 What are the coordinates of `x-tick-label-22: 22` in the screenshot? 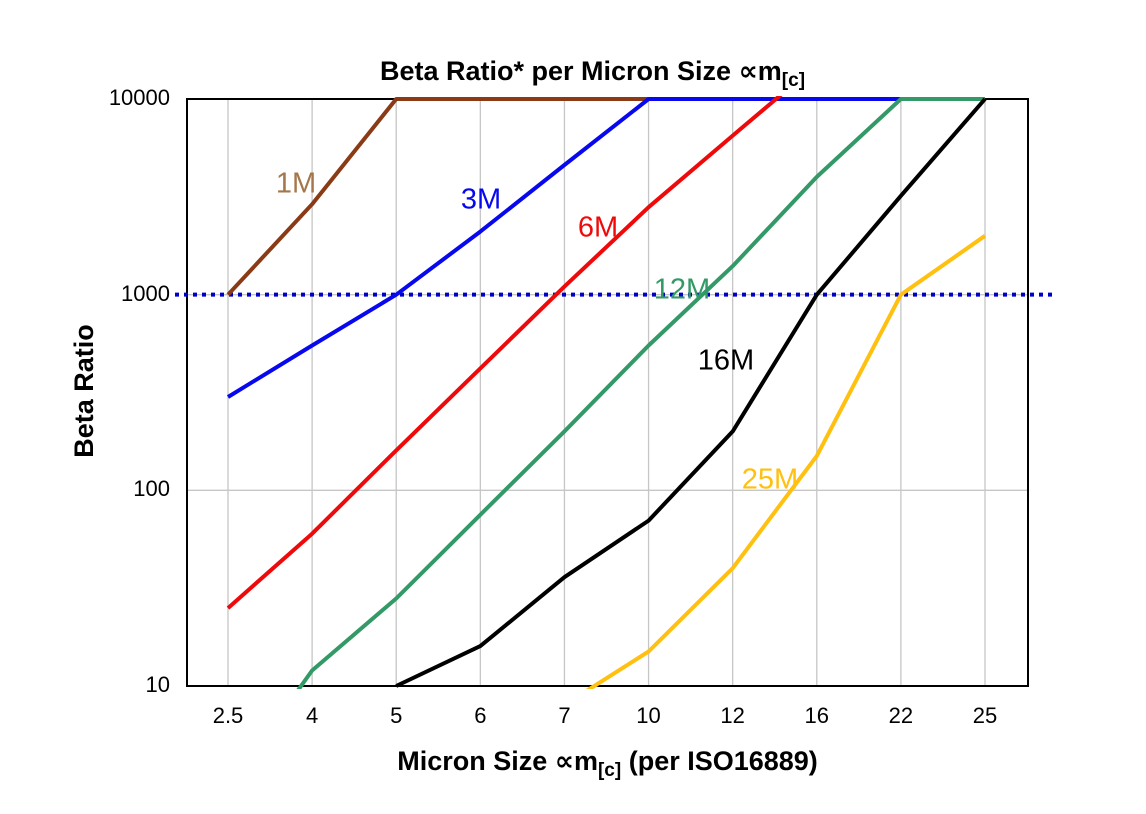 It's located at (901, 715).